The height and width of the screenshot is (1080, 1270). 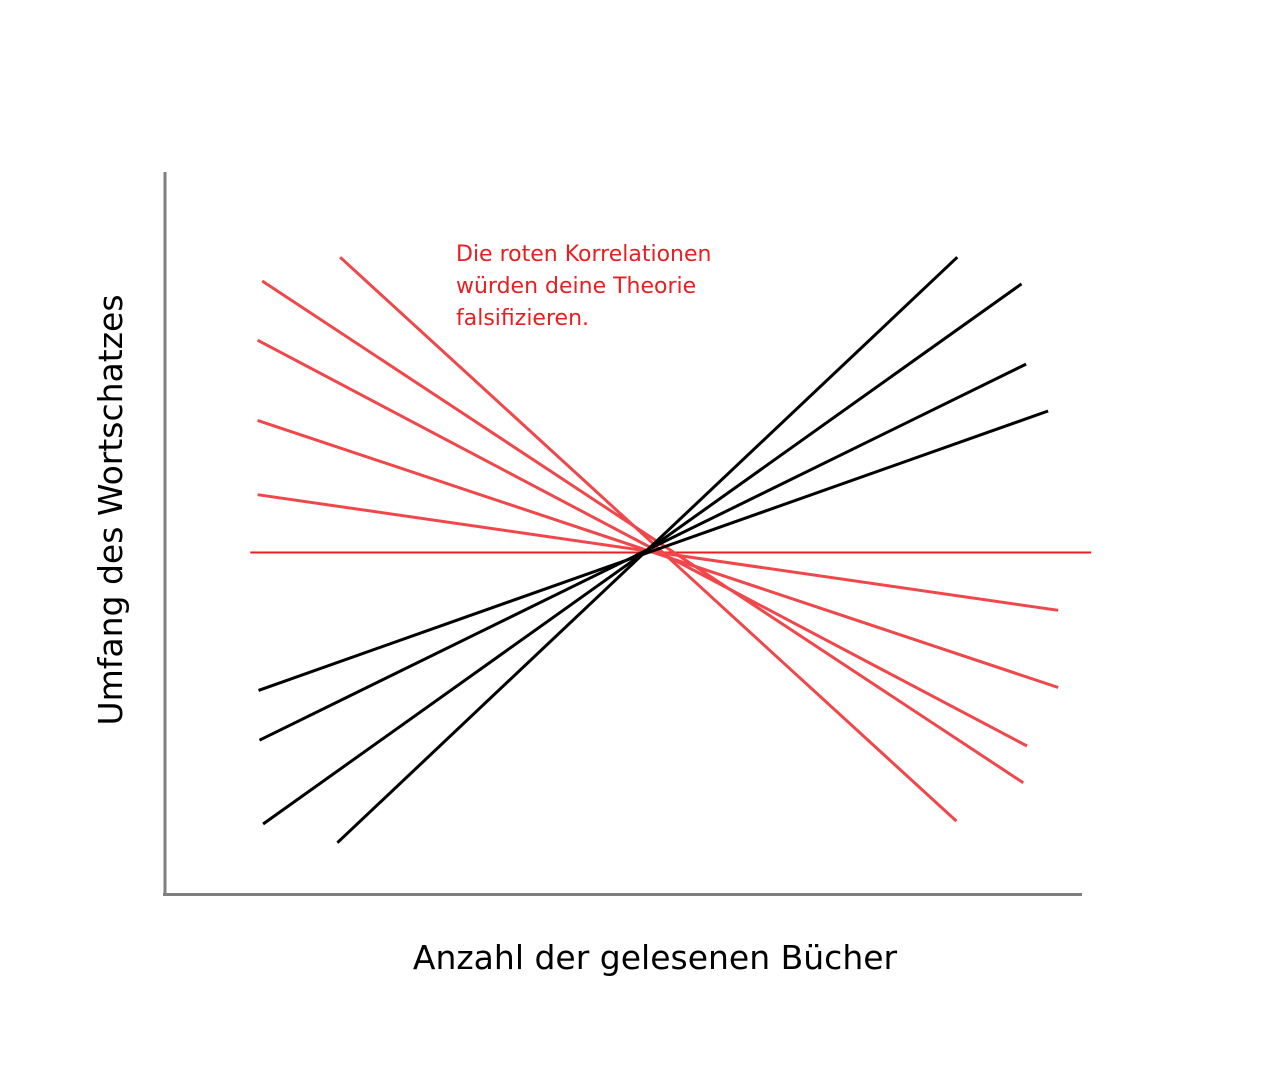 What do you see at coordinates (583, 254) in the screenshot?
I see `annotation-line-1: Die roten Korrelationen` at bounding box center [583, 254].